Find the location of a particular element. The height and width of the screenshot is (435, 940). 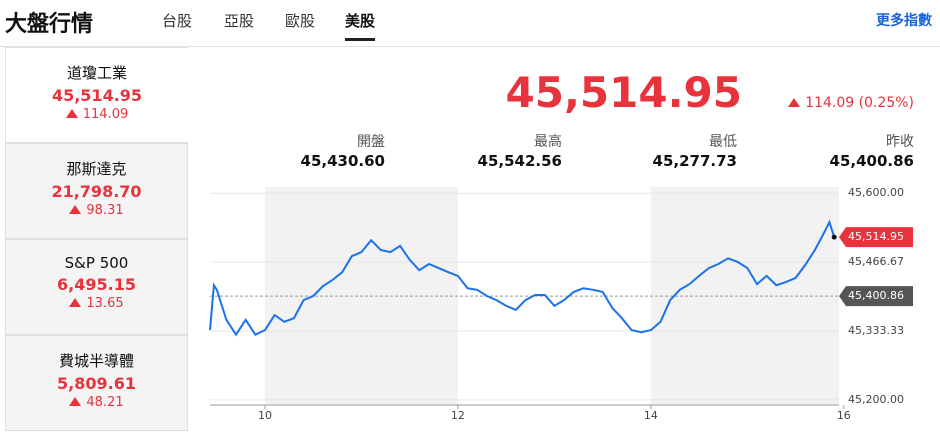

index-card: S&P 500 6,495.15 13.65 is located at coordinates (96, 287).